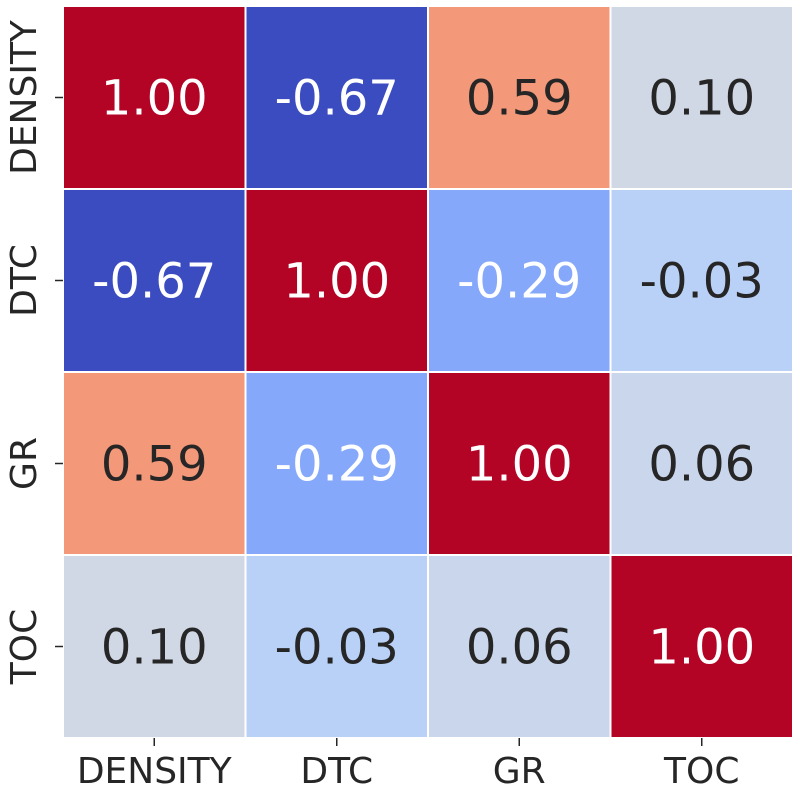 This screenshot has height=789, width=800. I want to click on cell-value-toc-density: 0.10, so click(154, 648).